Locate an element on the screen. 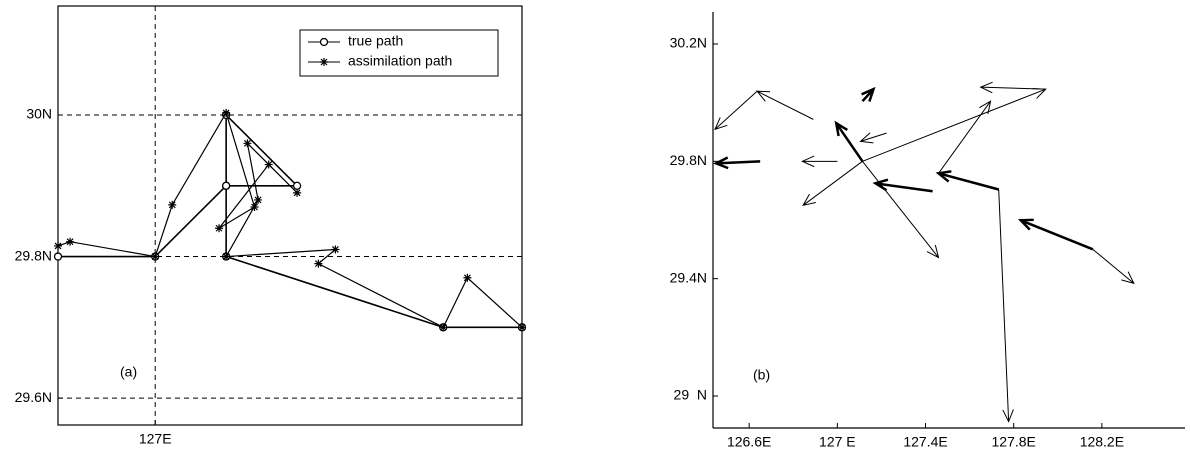  legend-label: assimilation path is located at coordinates (400, 61).